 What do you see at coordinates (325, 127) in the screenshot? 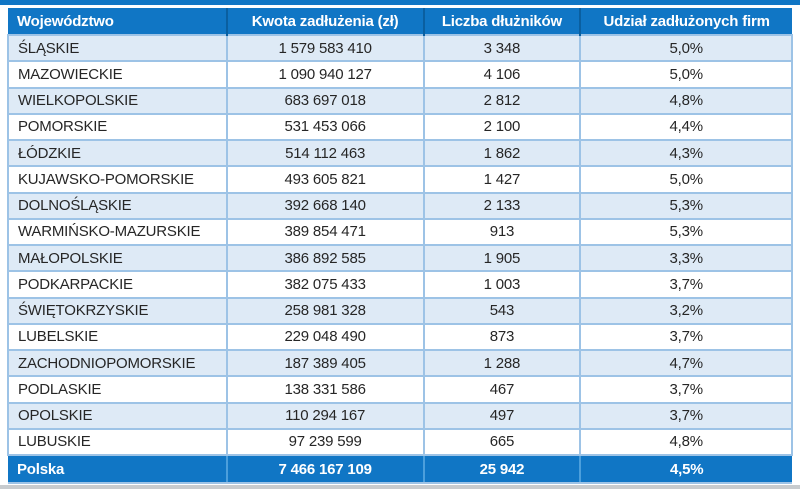
I see `cell-kwota-zadluzenia: 531 453 066` at bounding box center [325, 127].